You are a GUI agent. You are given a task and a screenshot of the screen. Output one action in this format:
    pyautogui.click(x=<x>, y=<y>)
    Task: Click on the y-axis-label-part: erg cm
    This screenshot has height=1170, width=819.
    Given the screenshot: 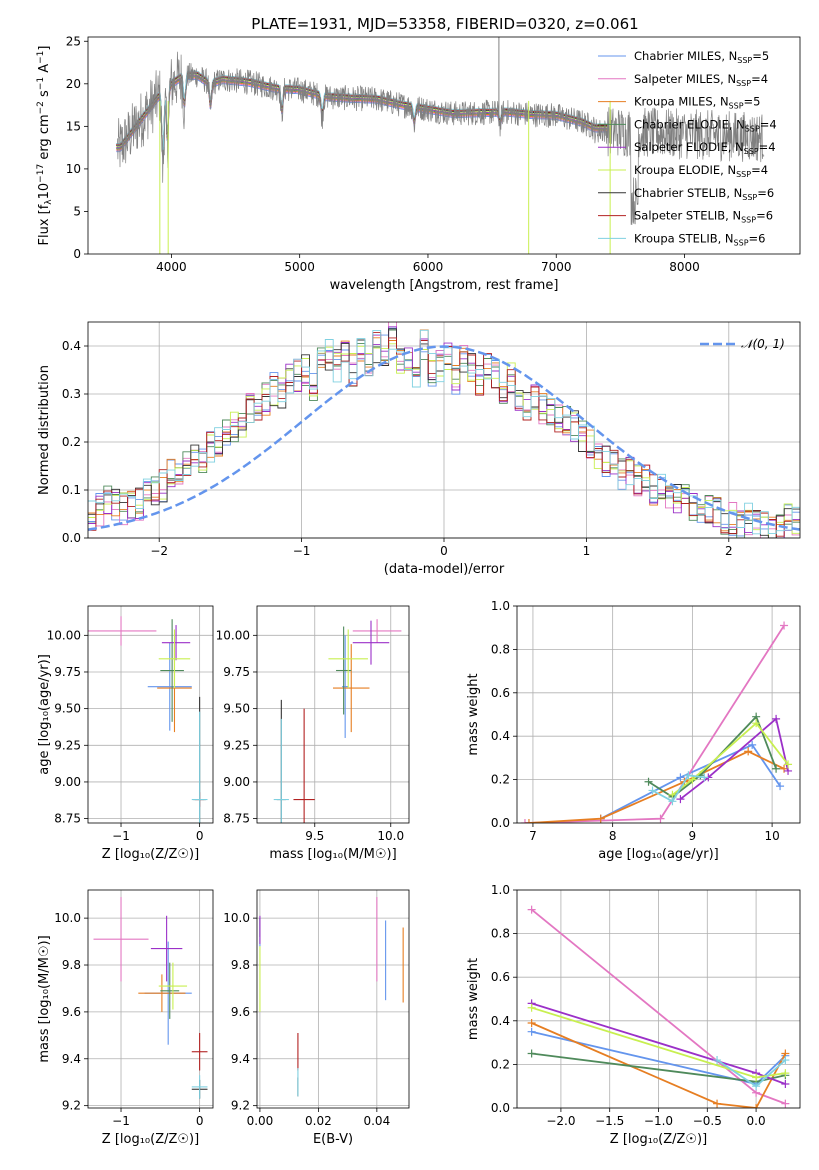 What is the action you would take?
    pyautogui.click(x=44, y=138)
    